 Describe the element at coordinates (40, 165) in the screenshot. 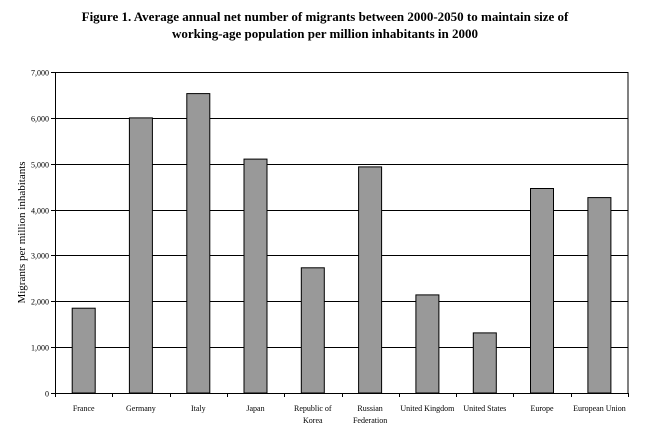

I see `y-tick-label: 5,000` at that location.